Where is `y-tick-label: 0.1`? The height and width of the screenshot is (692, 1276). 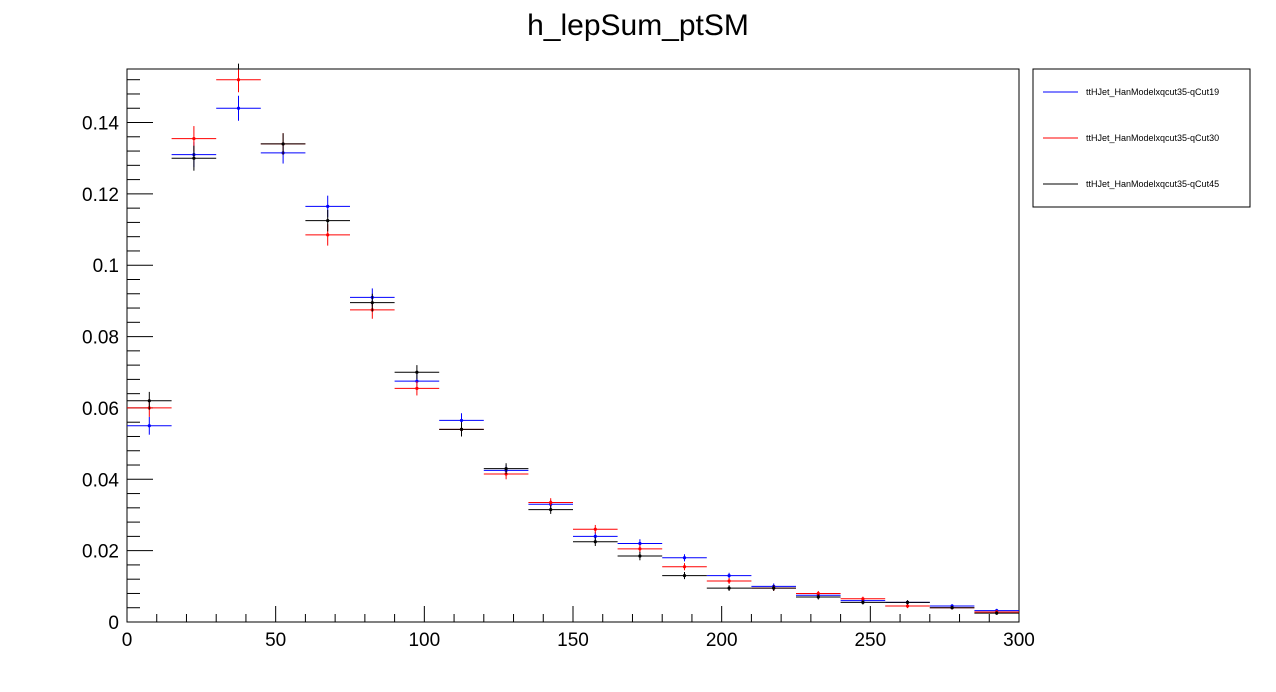 y-tick-label: 0.1 is located at coordinates (106, 266).